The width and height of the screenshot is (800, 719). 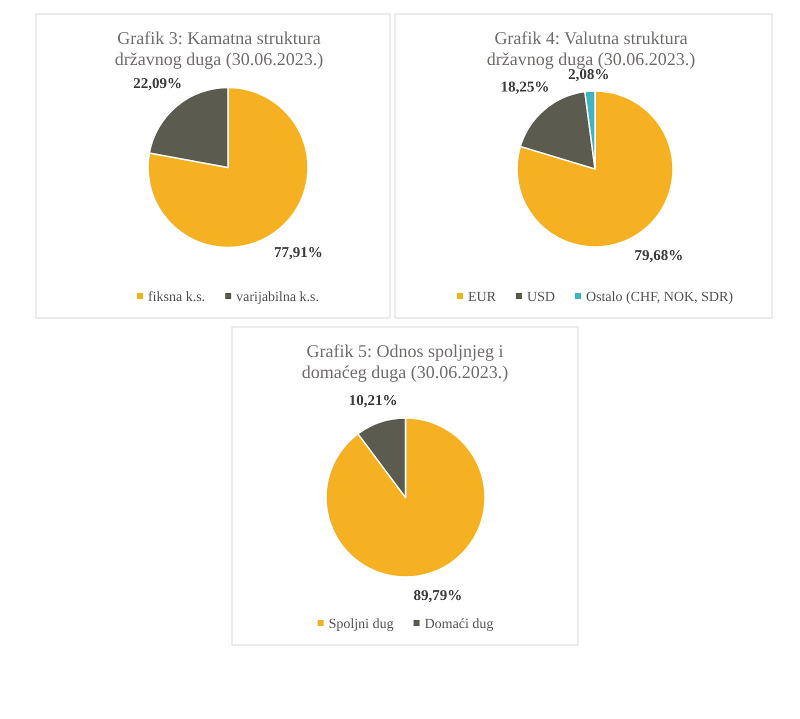 What do you see at coordinates (659, 256) in the screenshot?
I see `data-label: 79,68%` at bounding box center [659, 256].